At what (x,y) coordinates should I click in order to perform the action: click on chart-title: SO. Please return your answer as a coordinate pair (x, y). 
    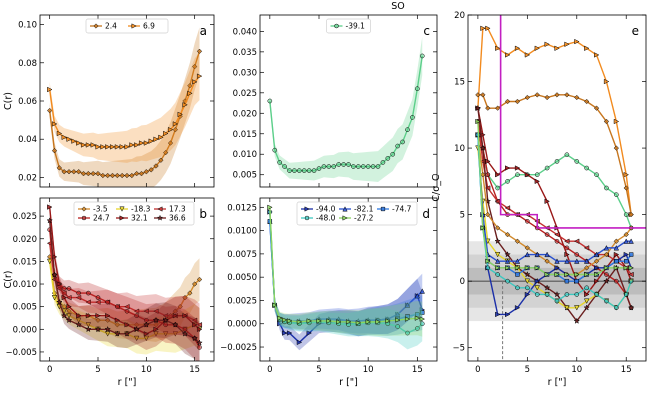
    Looking at the image, I should click on (398, 6).